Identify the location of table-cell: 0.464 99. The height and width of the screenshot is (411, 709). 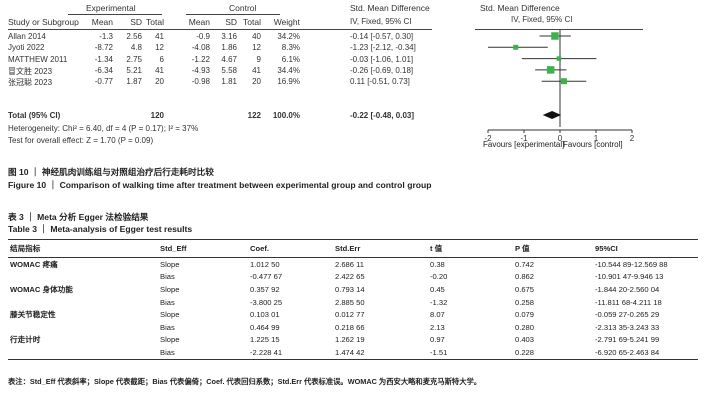
(265, 327).